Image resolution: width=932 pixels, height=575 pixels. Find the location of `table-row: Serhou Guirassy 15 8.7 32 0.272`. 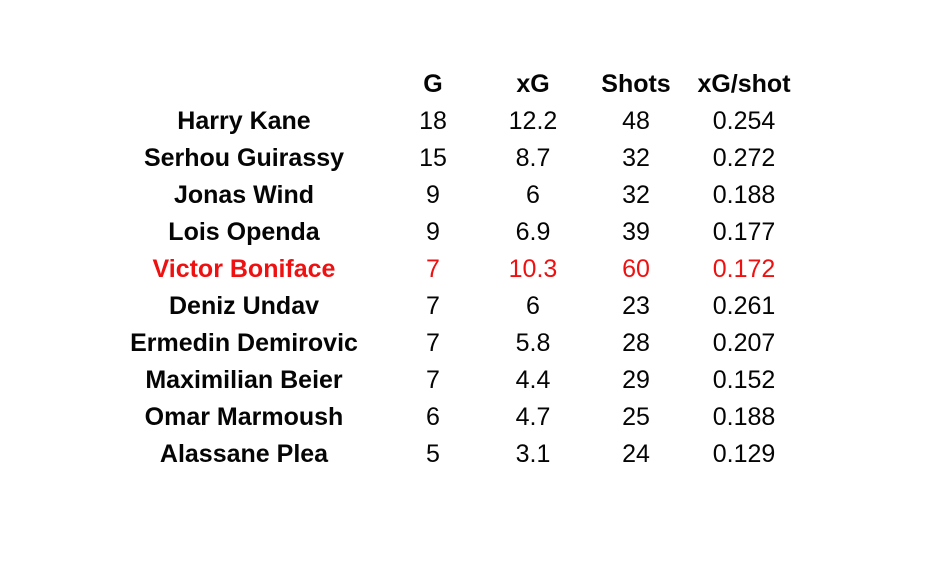

table-row: Serhou Guirassy 15 8.7 32 0.272 is located at coordinates (452, 158).